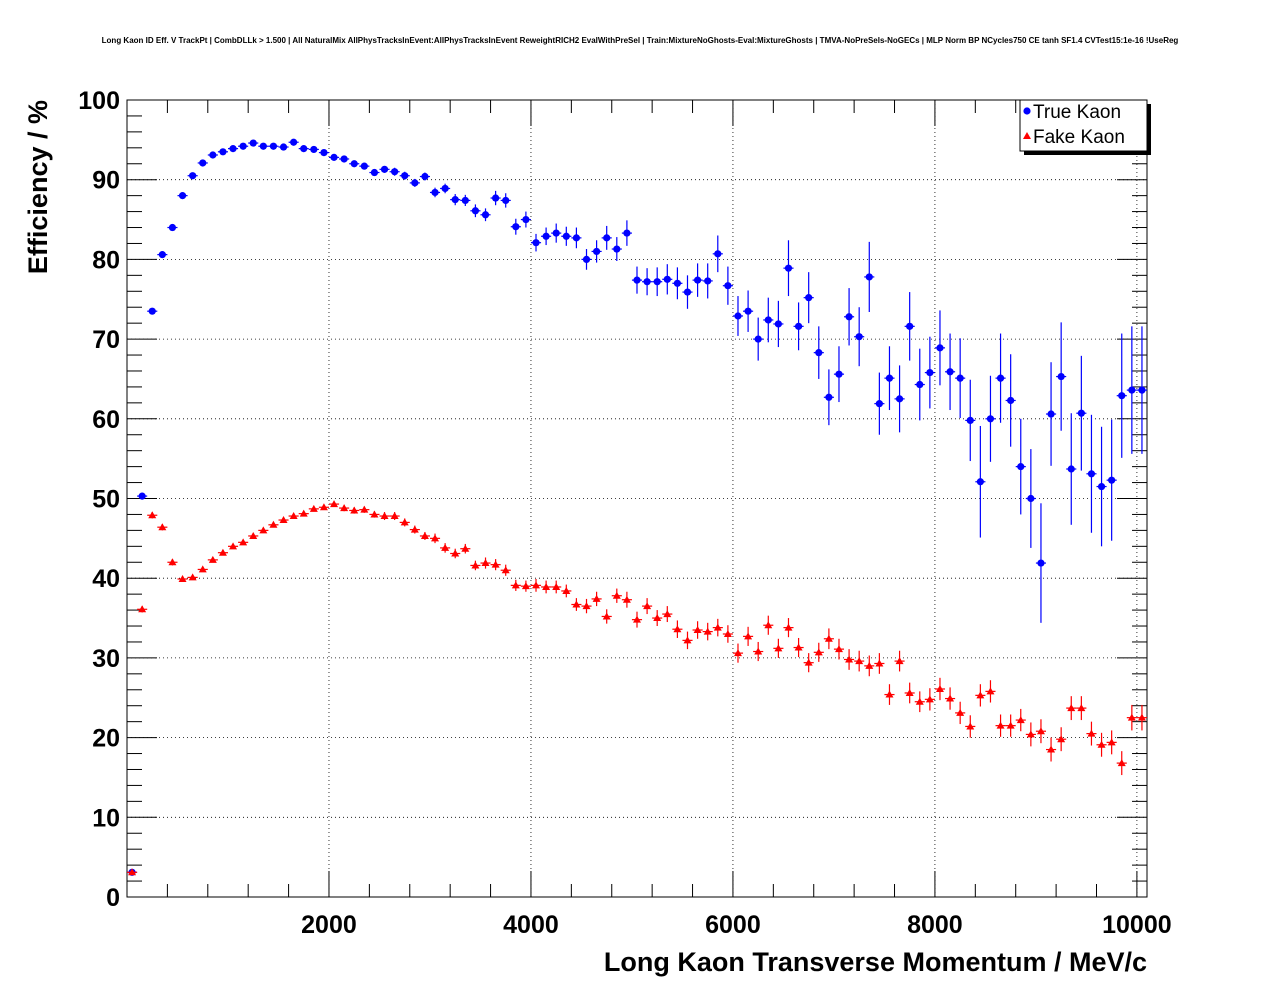 This screenshot has width=1276, height=996. I want to click on x-axis-title: Long Kaon Transverse Momentum / MeV/c, so click(875, 962).